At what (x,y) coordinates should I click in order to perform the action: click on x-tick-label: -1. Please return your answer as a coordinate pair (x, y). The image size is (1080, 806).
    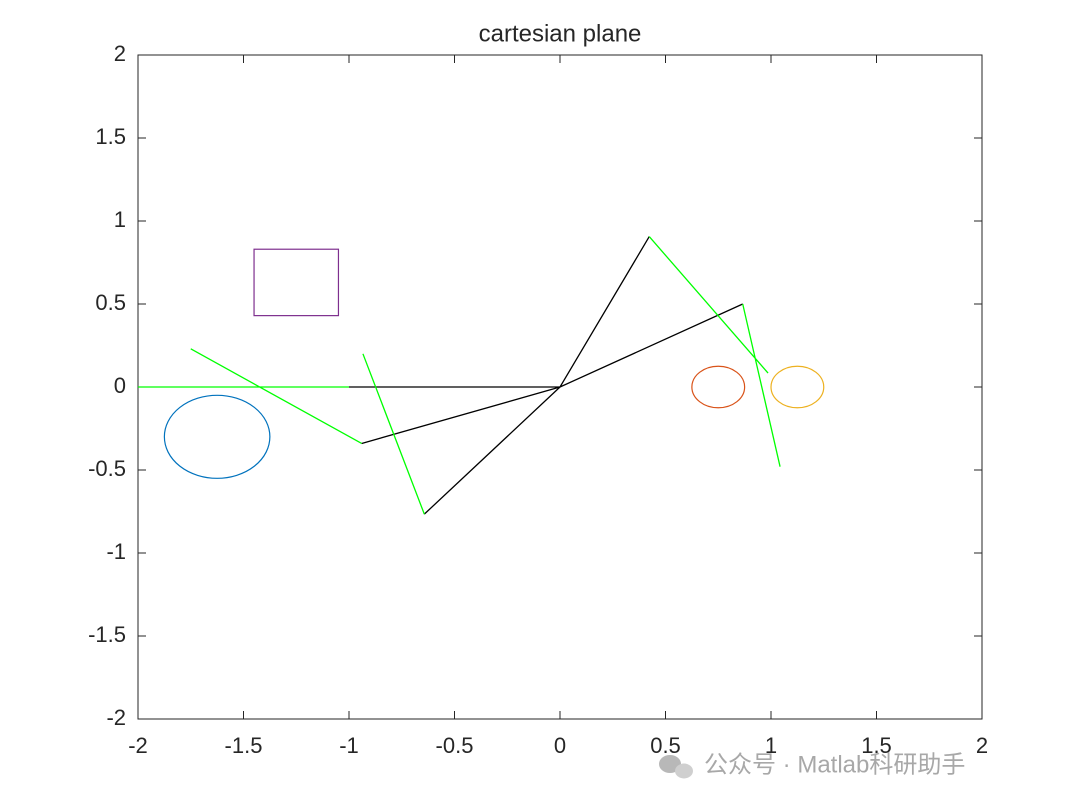
    Looking at the image, I should click on (349, 745).